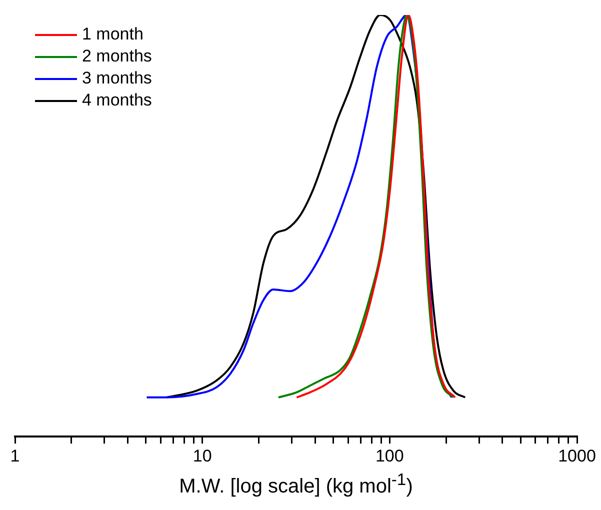 This screenshot has height=510, width=601. Describe the element at coordinates (202, 456) in the screenshot. I see `x-tick-label: 10` at that location.